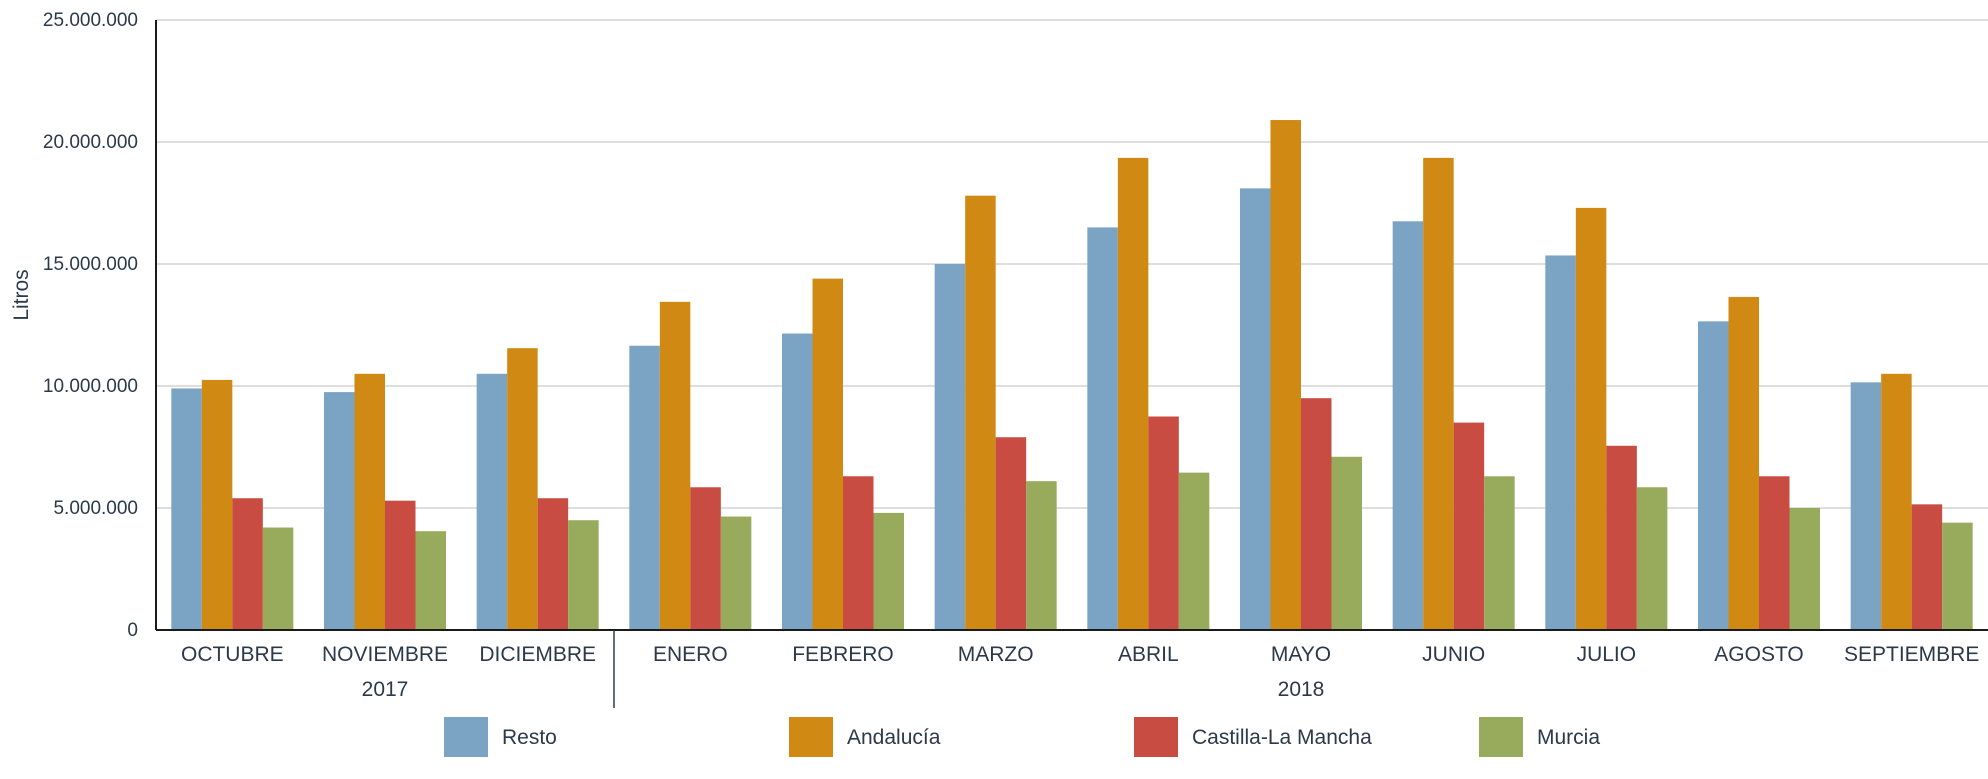 The image size is (1988, 779). What do you see at coordinates (529, 737) in the screenshot?
I see `legend-label: Resto` at bounding box center [529, 737].